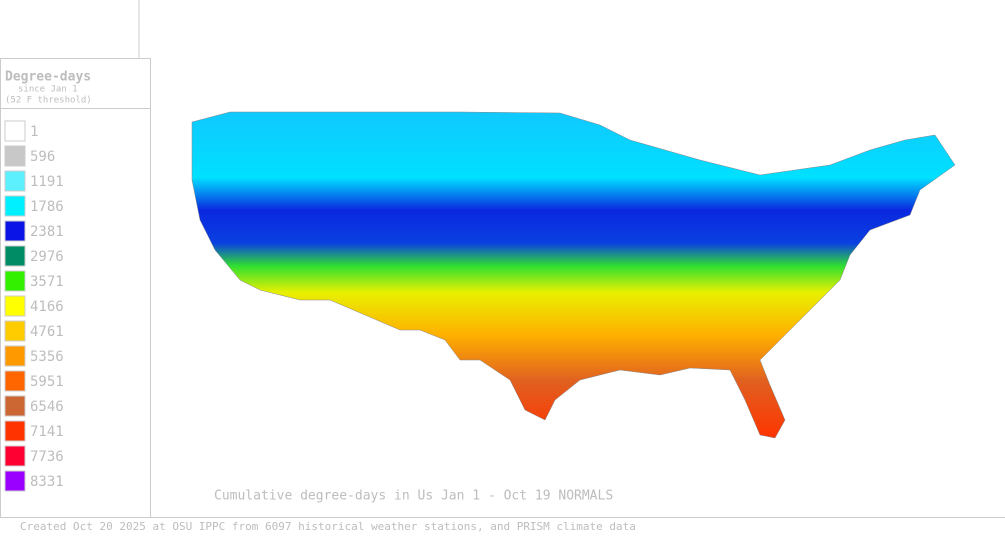 The height and width of the screenshot is (540, 1005). What do you see at coordinates (48, 90) in the screenshot?
I see `legend-subtitle: since Jan 1` at bounding box center [48, 90].